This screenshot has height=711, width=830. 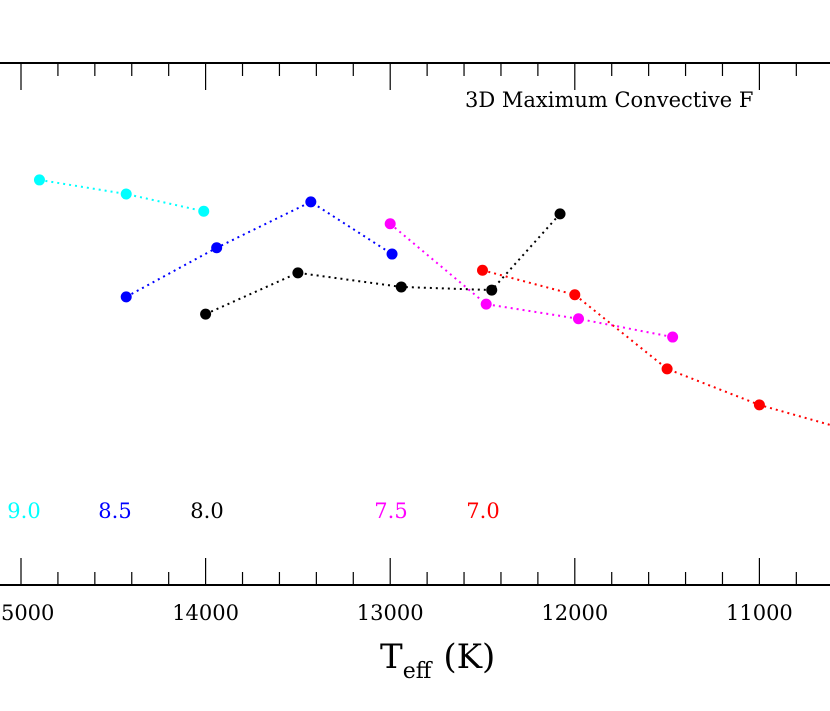 What do you see at coordinates (759, 613) in the screenshot?
I see `x-tick-label: 11000` at bounding box center [759, 613].